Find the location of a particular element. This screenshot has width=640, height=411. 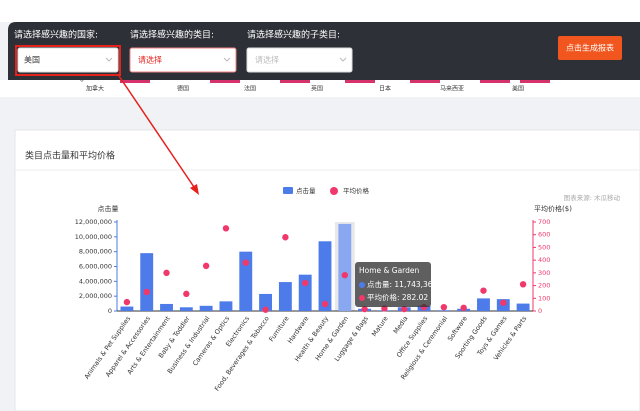

strip is located at coordinates (320, 88).